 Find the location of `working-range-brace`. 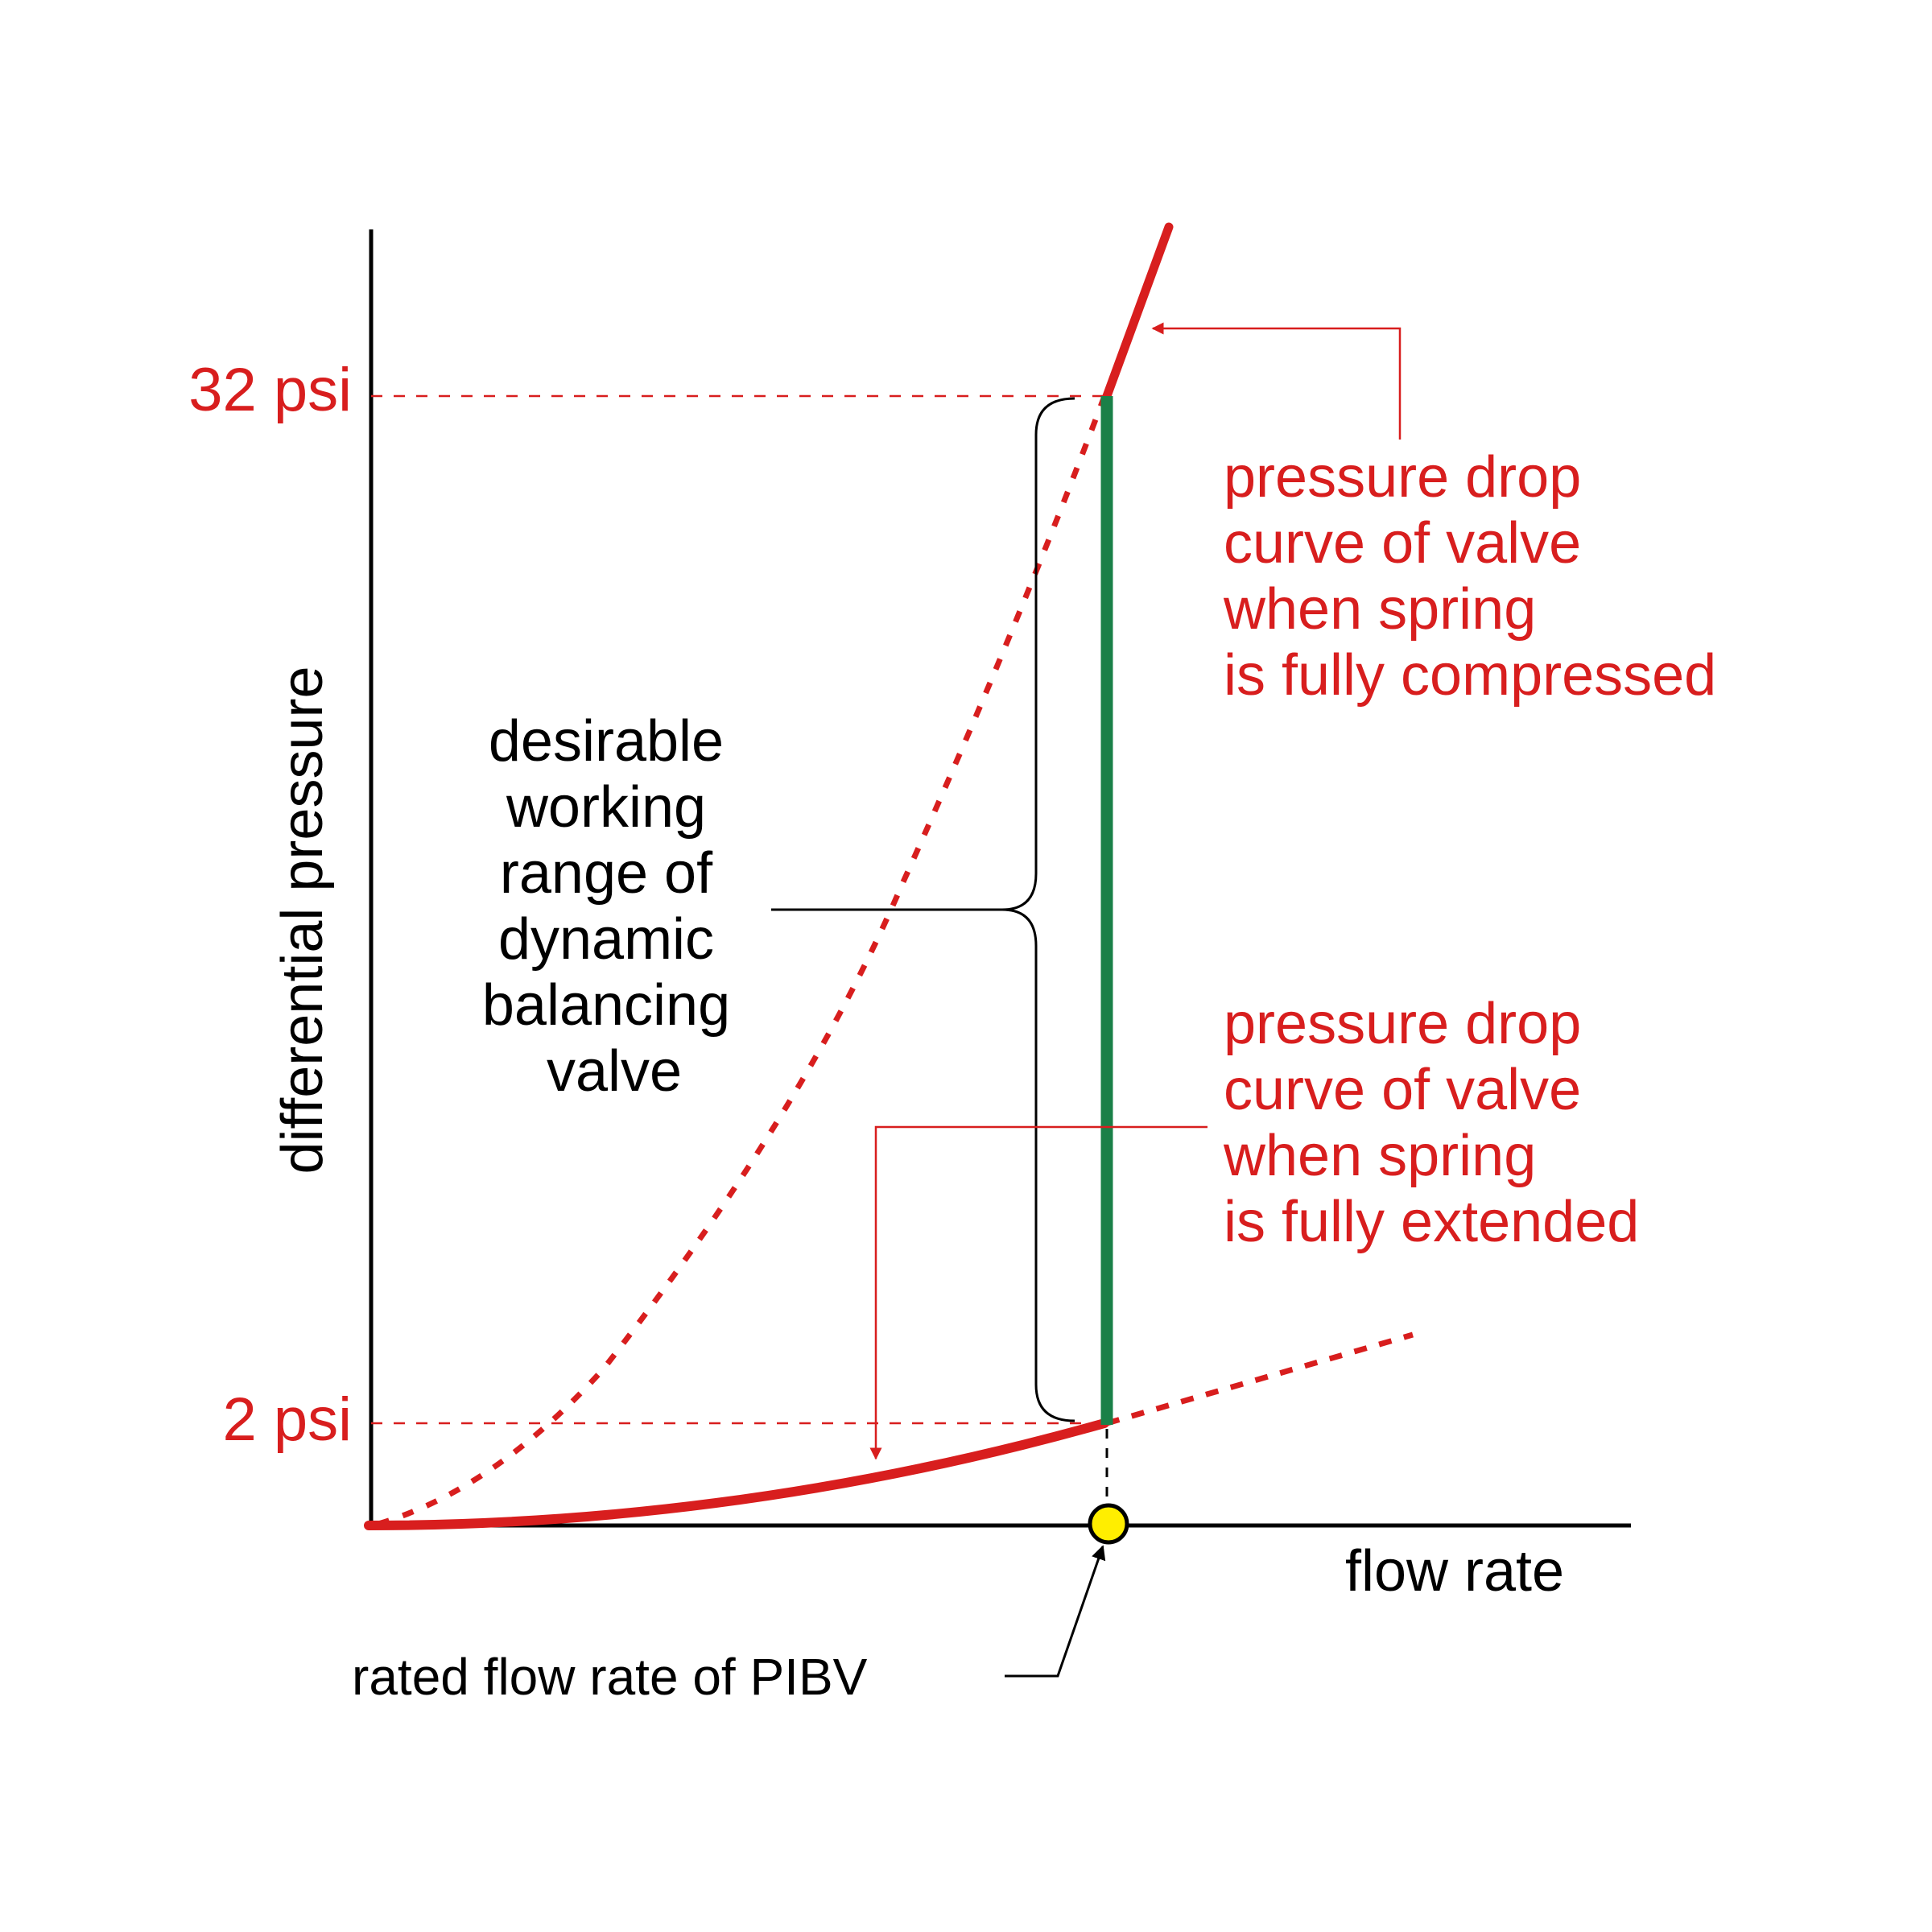

working-range-brace is located at coordinates (1038, 909).